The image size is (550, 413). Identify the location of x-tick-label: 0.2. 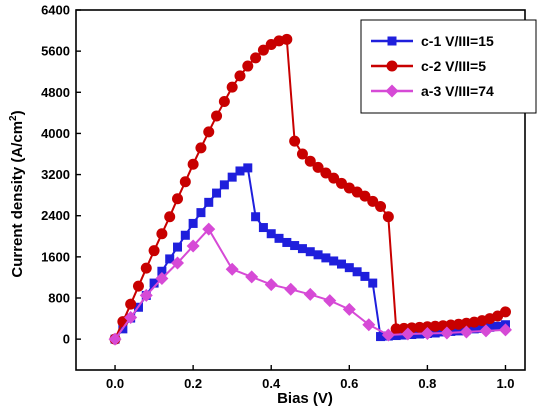
(193, 383).